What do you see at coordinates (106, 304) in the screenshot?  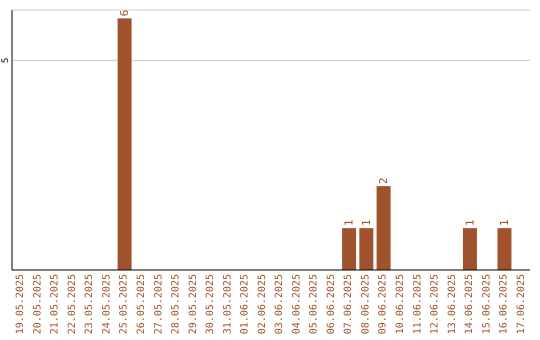 I see `x-tick-label: 24.05.2025` at bounding box center [106, 304].